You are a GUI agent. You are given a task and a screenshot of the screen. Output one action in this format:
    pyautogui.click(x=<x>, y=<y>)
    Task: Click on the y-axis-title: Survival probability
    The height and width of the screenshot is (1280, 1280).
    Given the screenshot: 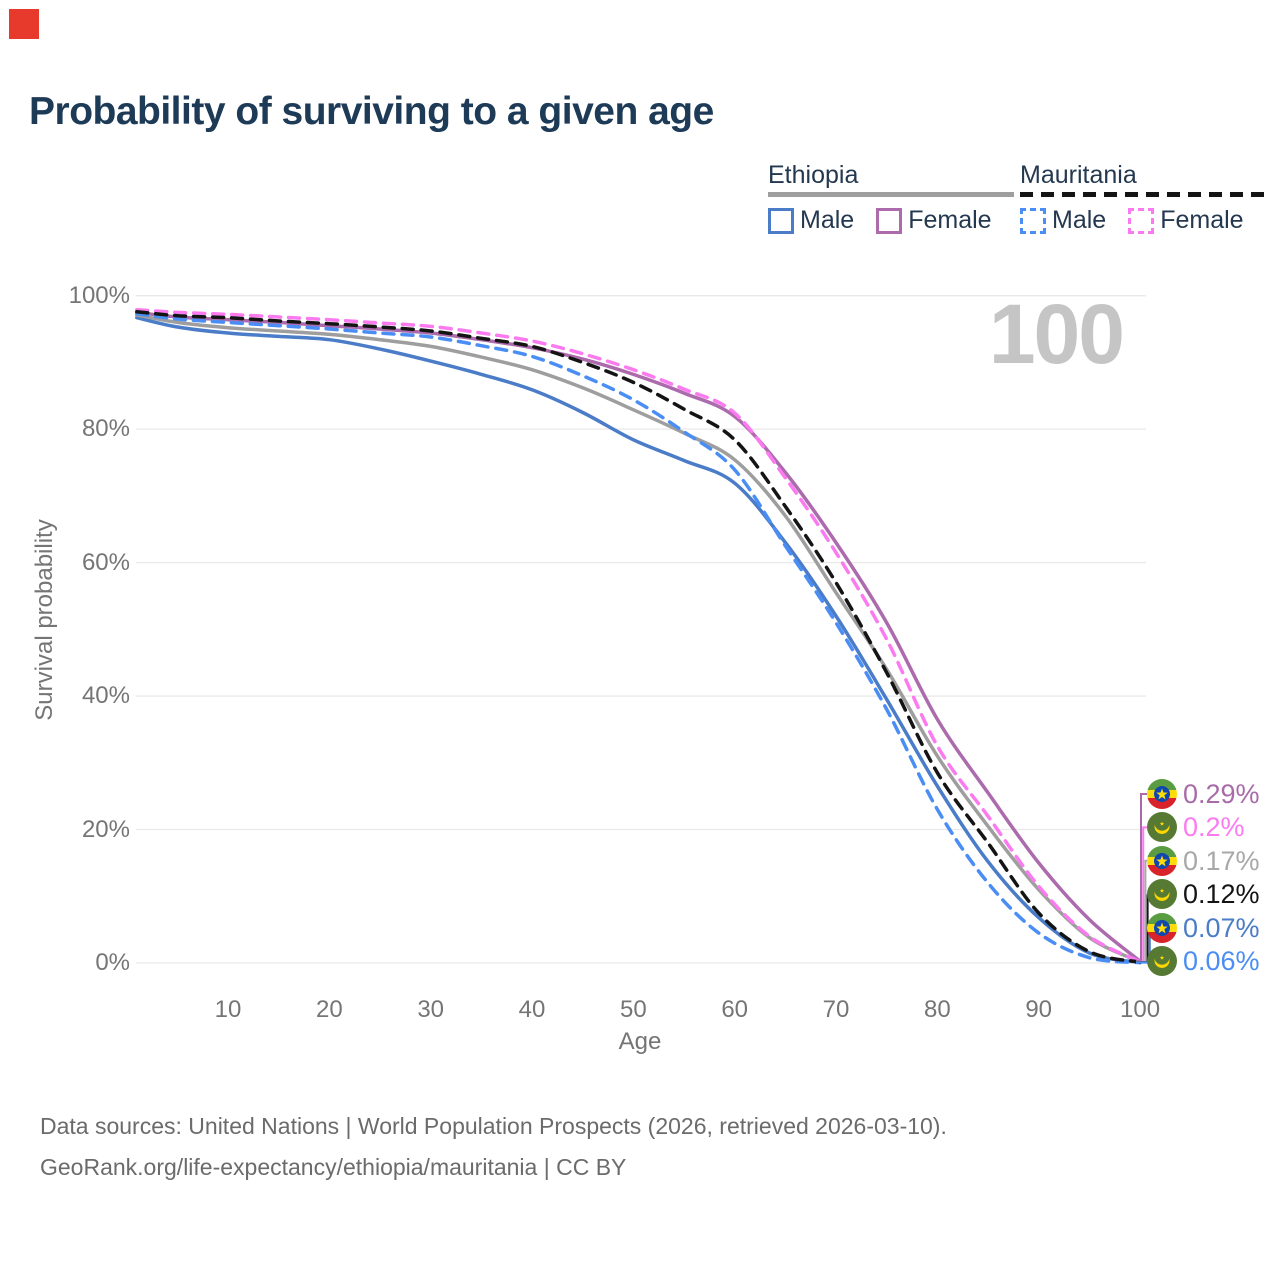 What is the action you would take?
    pyautogui.click(x=44, y=620)
    